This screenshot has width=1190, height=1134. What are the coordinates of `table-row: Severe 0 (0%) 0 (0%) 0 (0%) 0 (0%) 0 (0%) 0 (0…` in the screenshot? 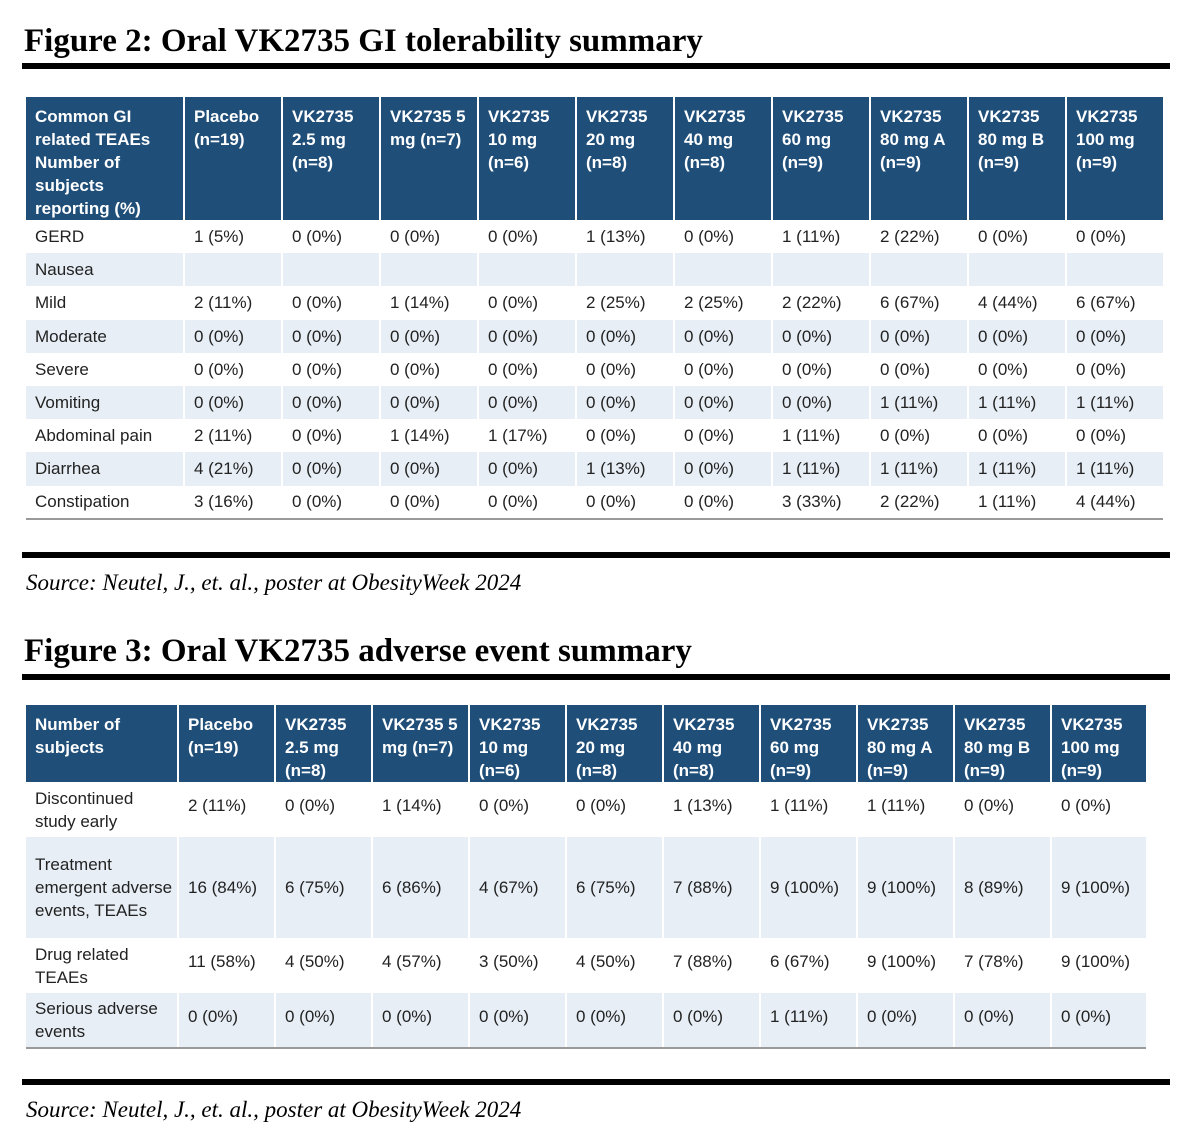 It's located at (594, 369).